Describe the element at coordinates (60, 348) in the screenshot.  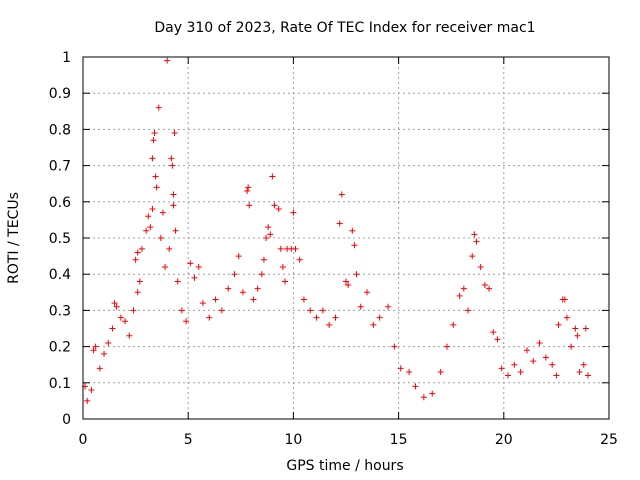
I see `y-tick-label: 0.2` at that location.